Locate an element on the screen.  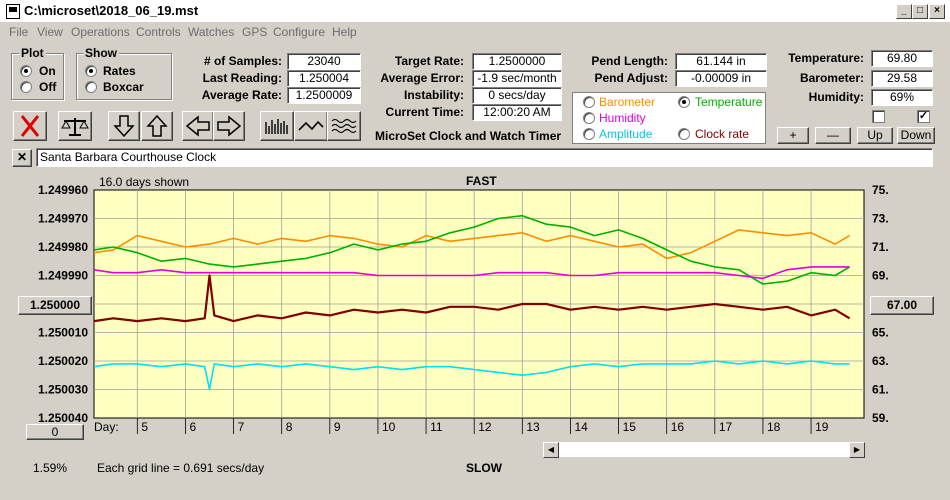
avg-rate-label: Average Rate: is located at coordinates (241, 95).